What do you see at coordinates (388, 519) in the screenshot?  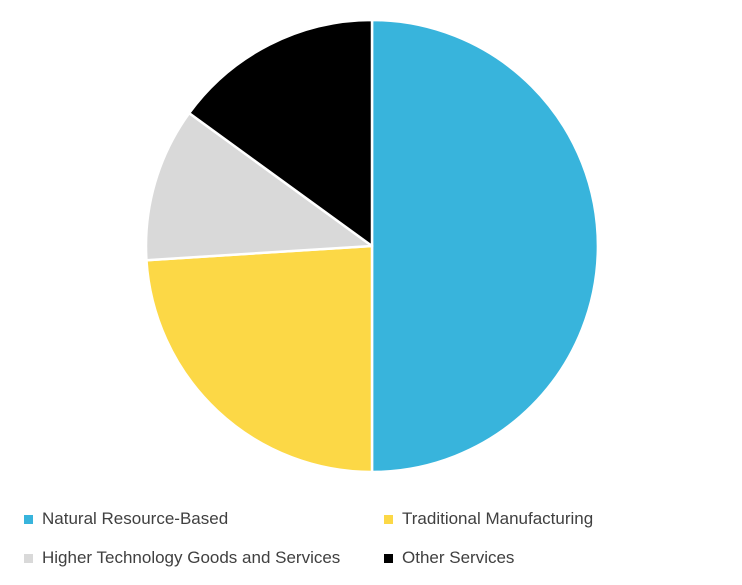 I see `legend-swatch-traditional-manufacturing` at bounding box center [388, 519].